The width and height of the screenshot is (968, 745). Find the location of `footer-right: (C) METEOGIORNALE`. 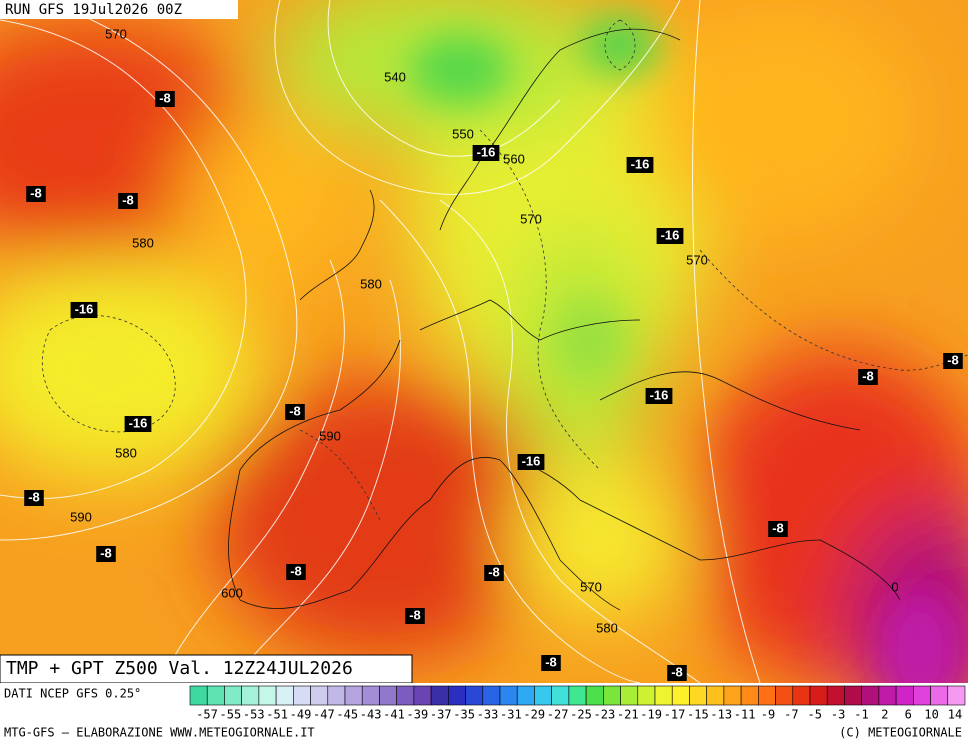

footer-right: (C) METEOGIORNALE is located at coordinates (900, 733).